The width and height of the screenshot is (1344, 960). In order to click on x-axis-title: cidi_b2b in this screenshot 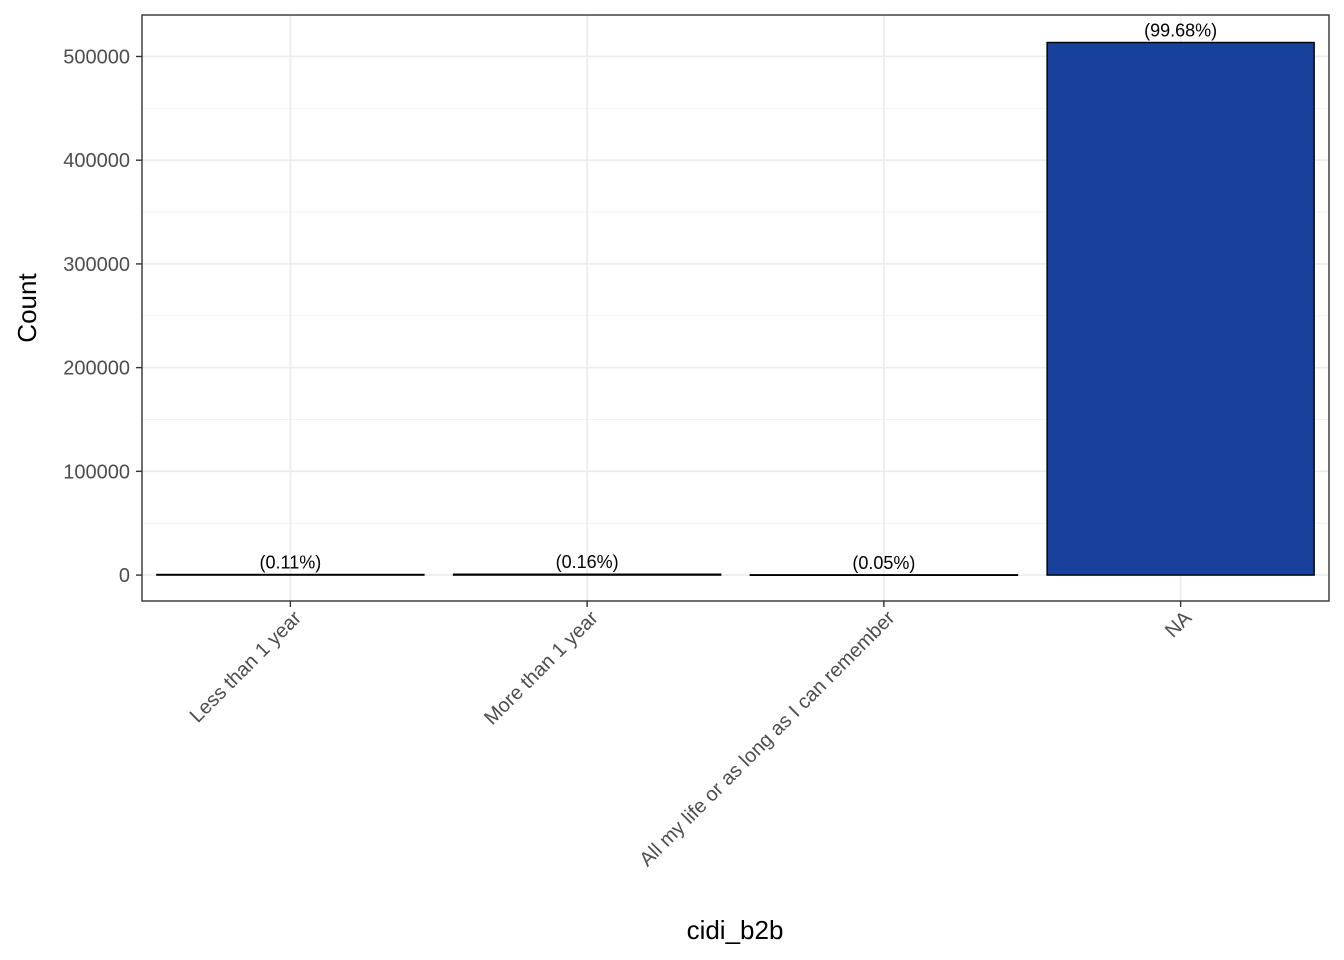, I will do `click(735, 930)`.